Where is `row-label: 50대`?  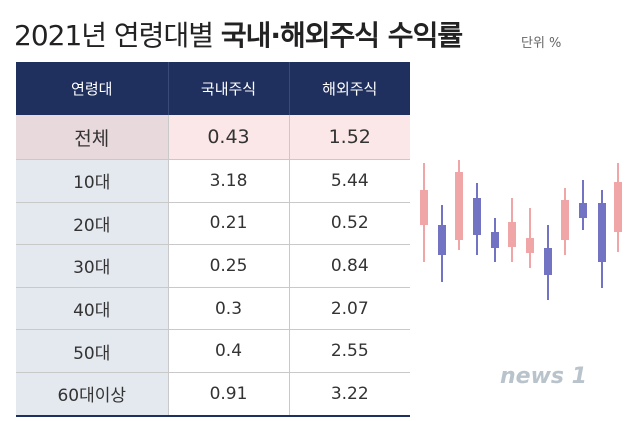
row-label: 50대 is located at coordinates (92, 351).